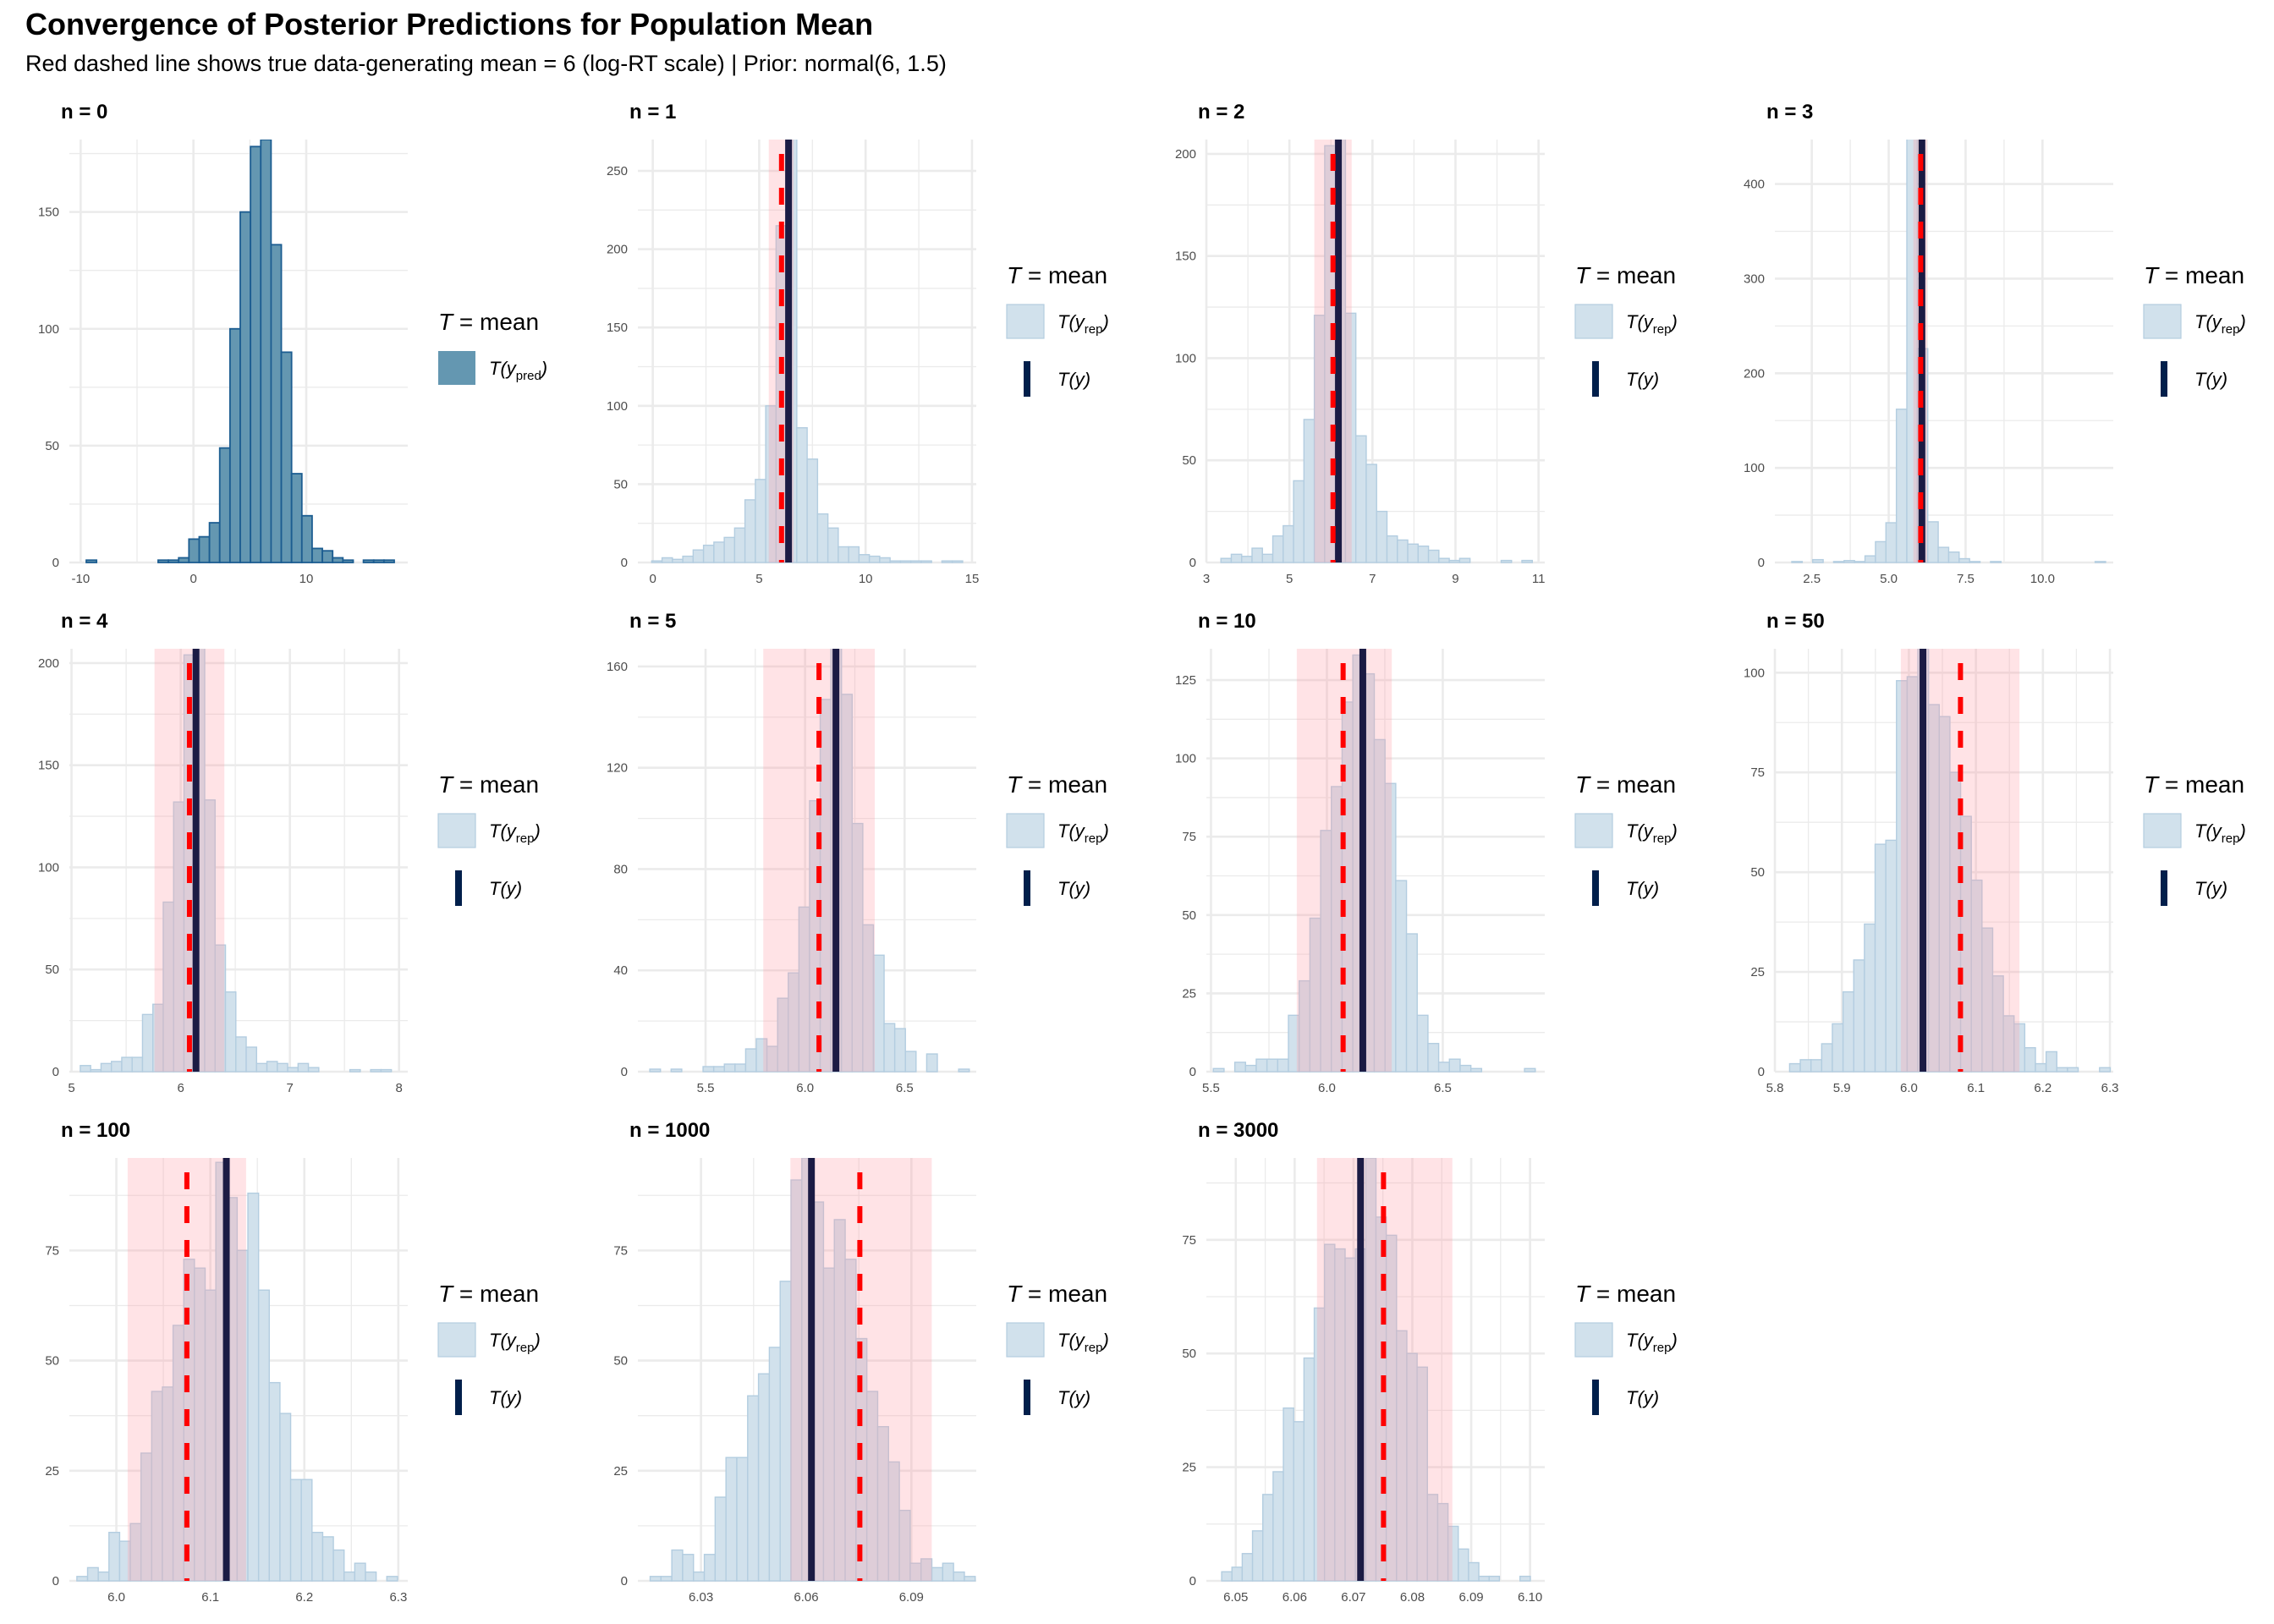  I want to click on y-tick-label: 120, so click(618, 769).